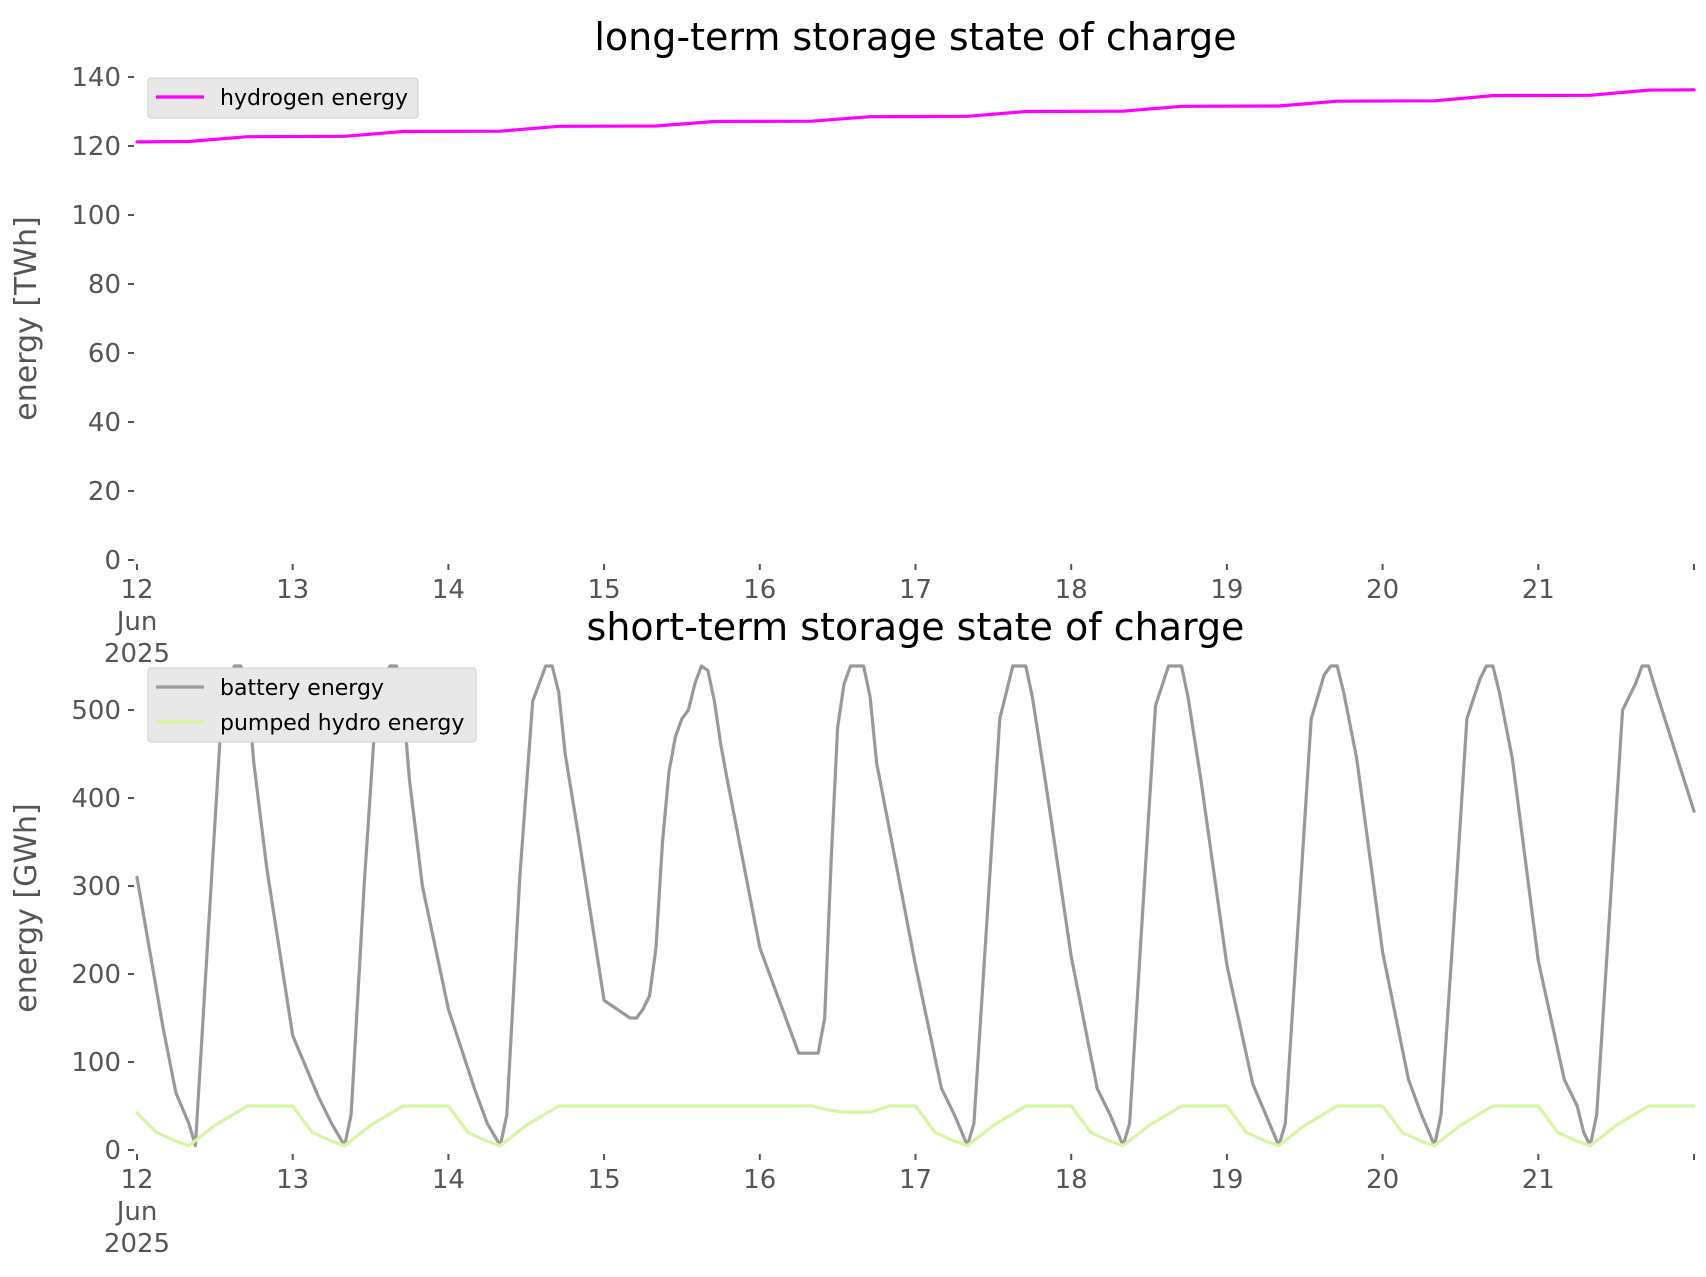  Describe the element at coordinates (342, 723) in the screenshot. I see `legend-label: pumped hydro energy` at that location.